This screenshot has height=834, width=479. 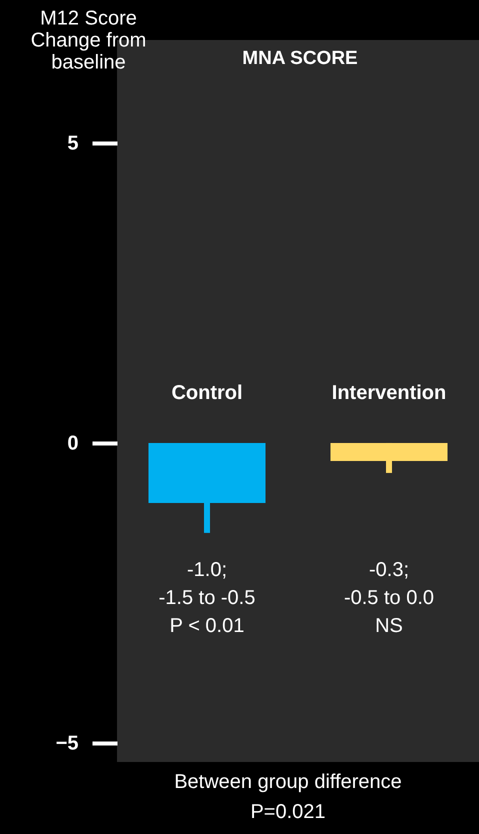 What do you see at coordinates (67, 743) in the screenshot?
I see `y-tick-label: −5` at bounding box center [67, 743].